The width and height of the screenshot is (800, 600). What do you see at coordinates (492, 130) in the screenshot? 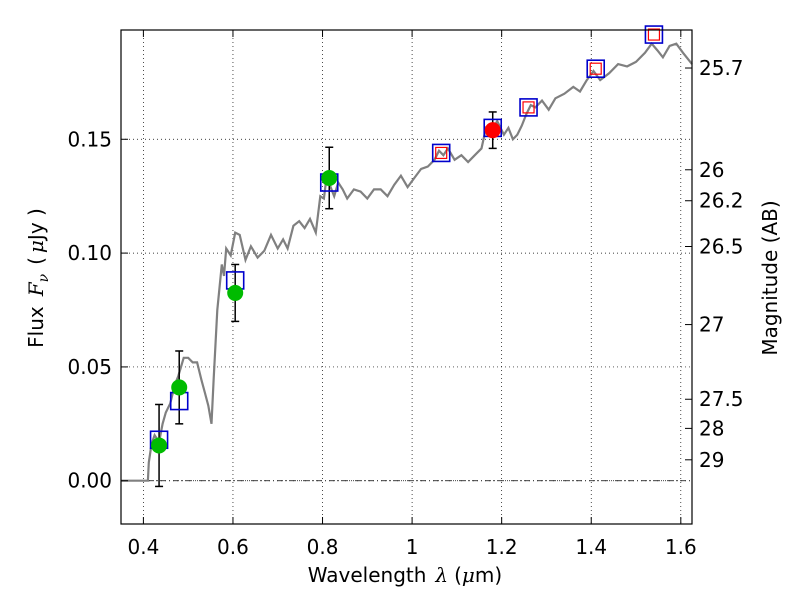
I see `detection-point-red` at bounding box center [492, 130].